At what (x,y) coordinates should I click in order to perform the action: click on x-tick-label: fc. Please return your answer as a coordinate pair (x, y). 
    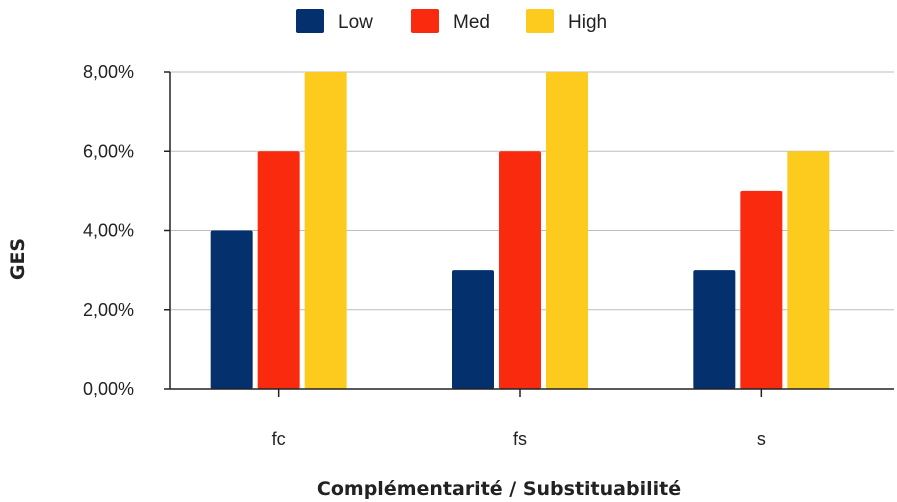
    Looking at the image, I should click on (279, 439).